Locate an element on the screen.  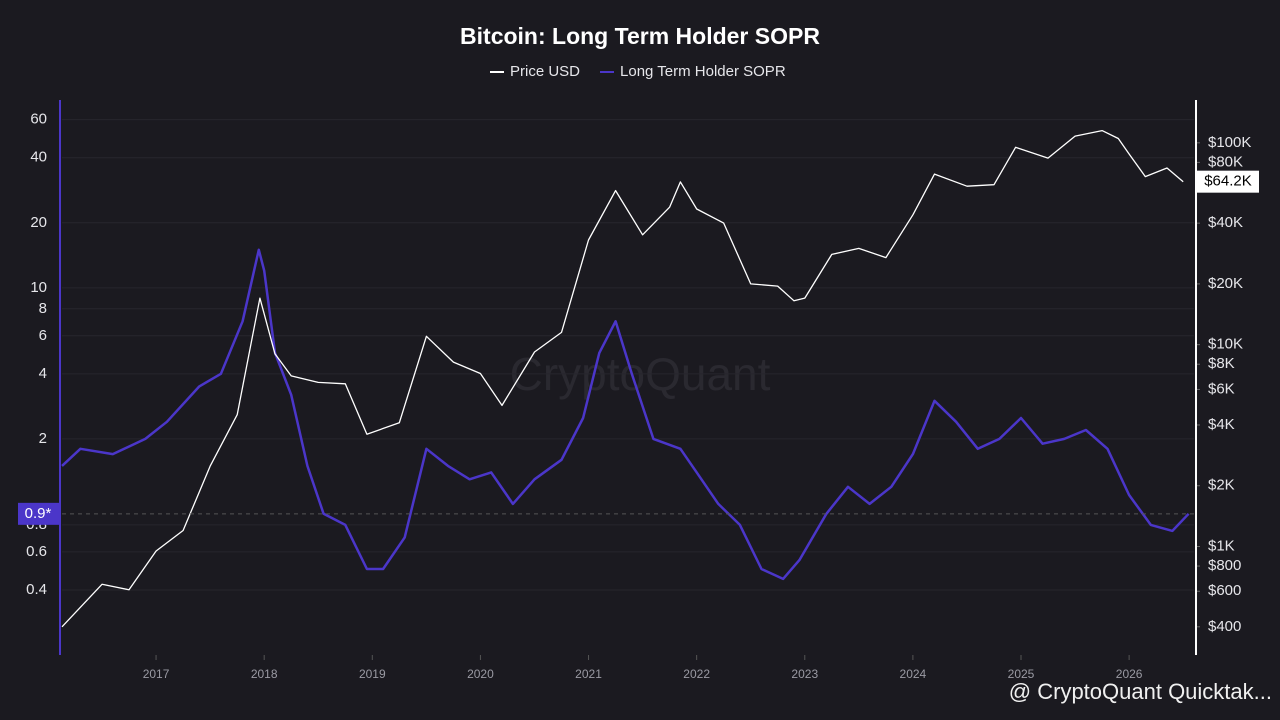
x-tick-label: 2023 is located at coordinates (804, 674).